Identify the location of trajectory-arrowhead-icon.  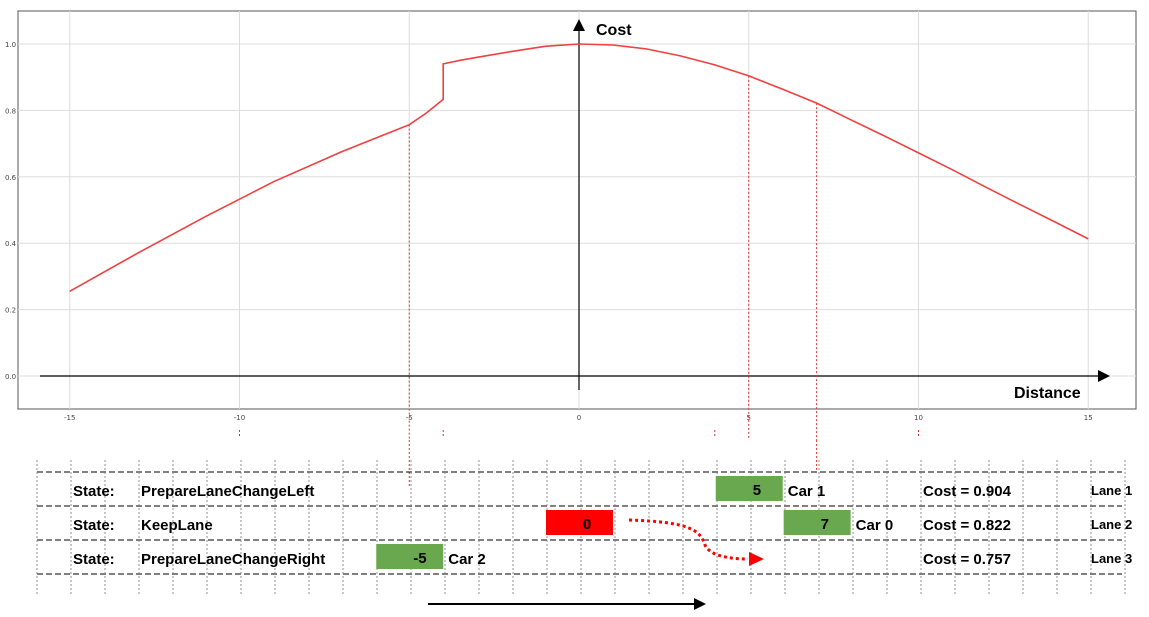
(756, 559).